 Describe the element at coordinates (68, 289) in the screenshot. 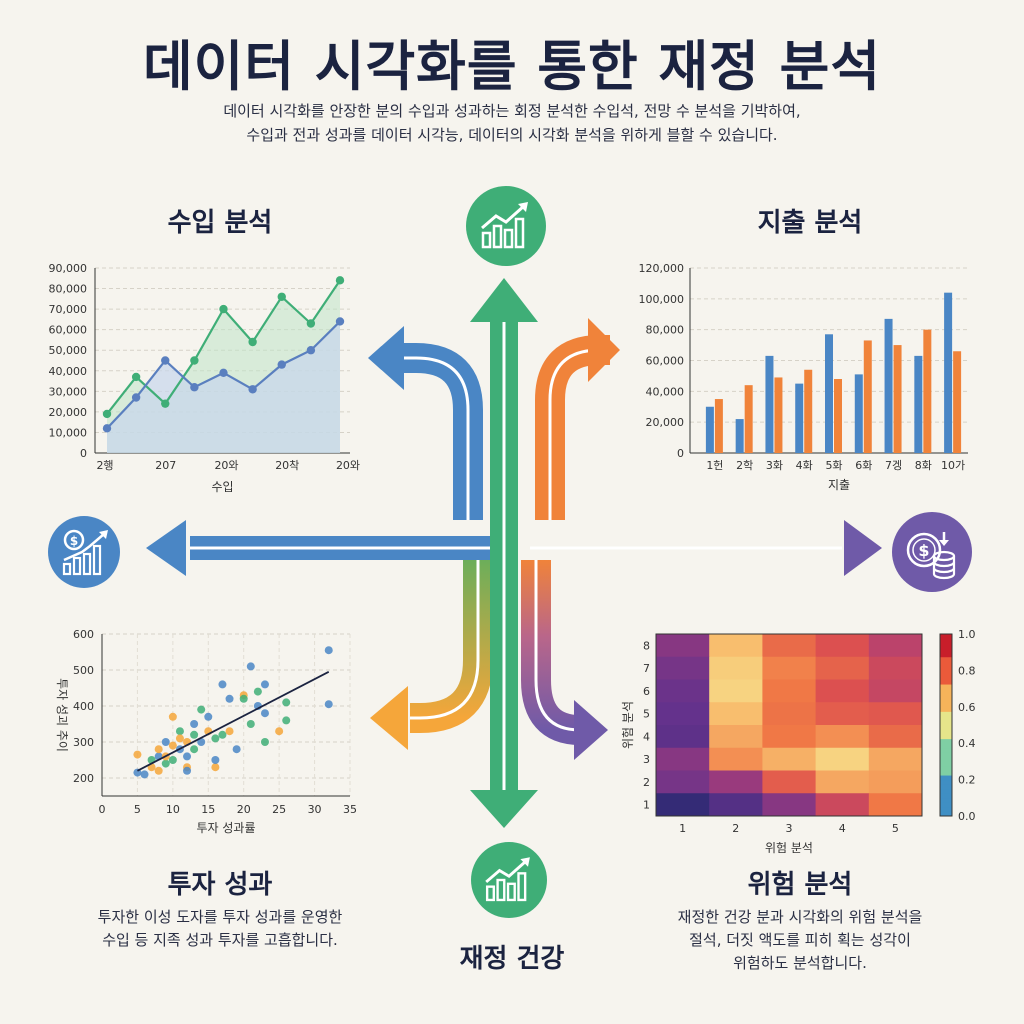

I see `y-tick-label: 80,000` at that location.